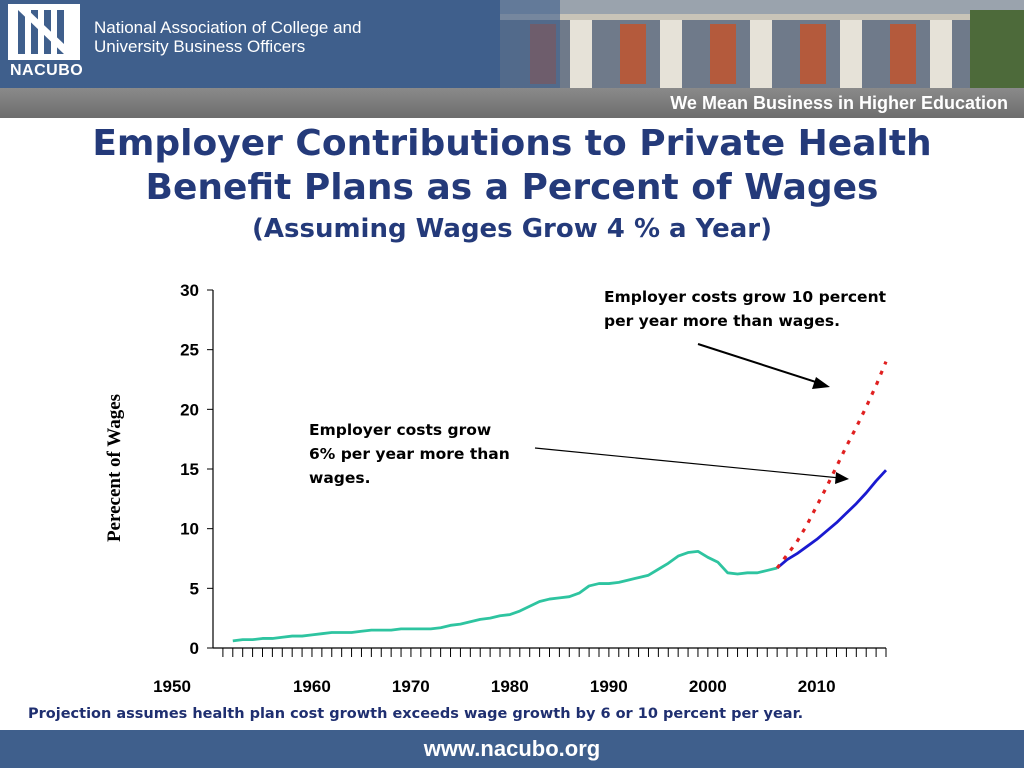 This screenshot has width=1024, height=768. I want to click on slide-title-line1: Employer Contributions to Private Health, so click(512, 143).